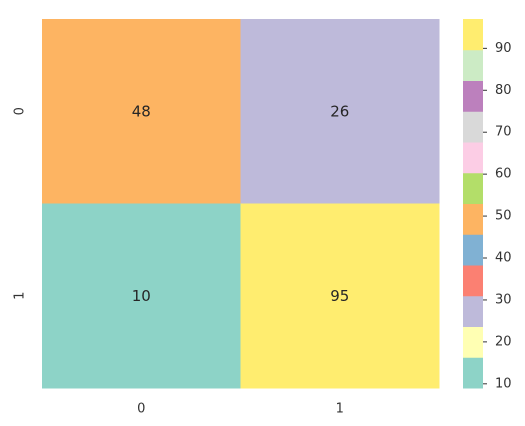 This screenshot has width=525, height=426. What do you see at coordinates (340, 409) in the screenshot?
I see `x-tick-label: 1` at bounding box center [340, 409].